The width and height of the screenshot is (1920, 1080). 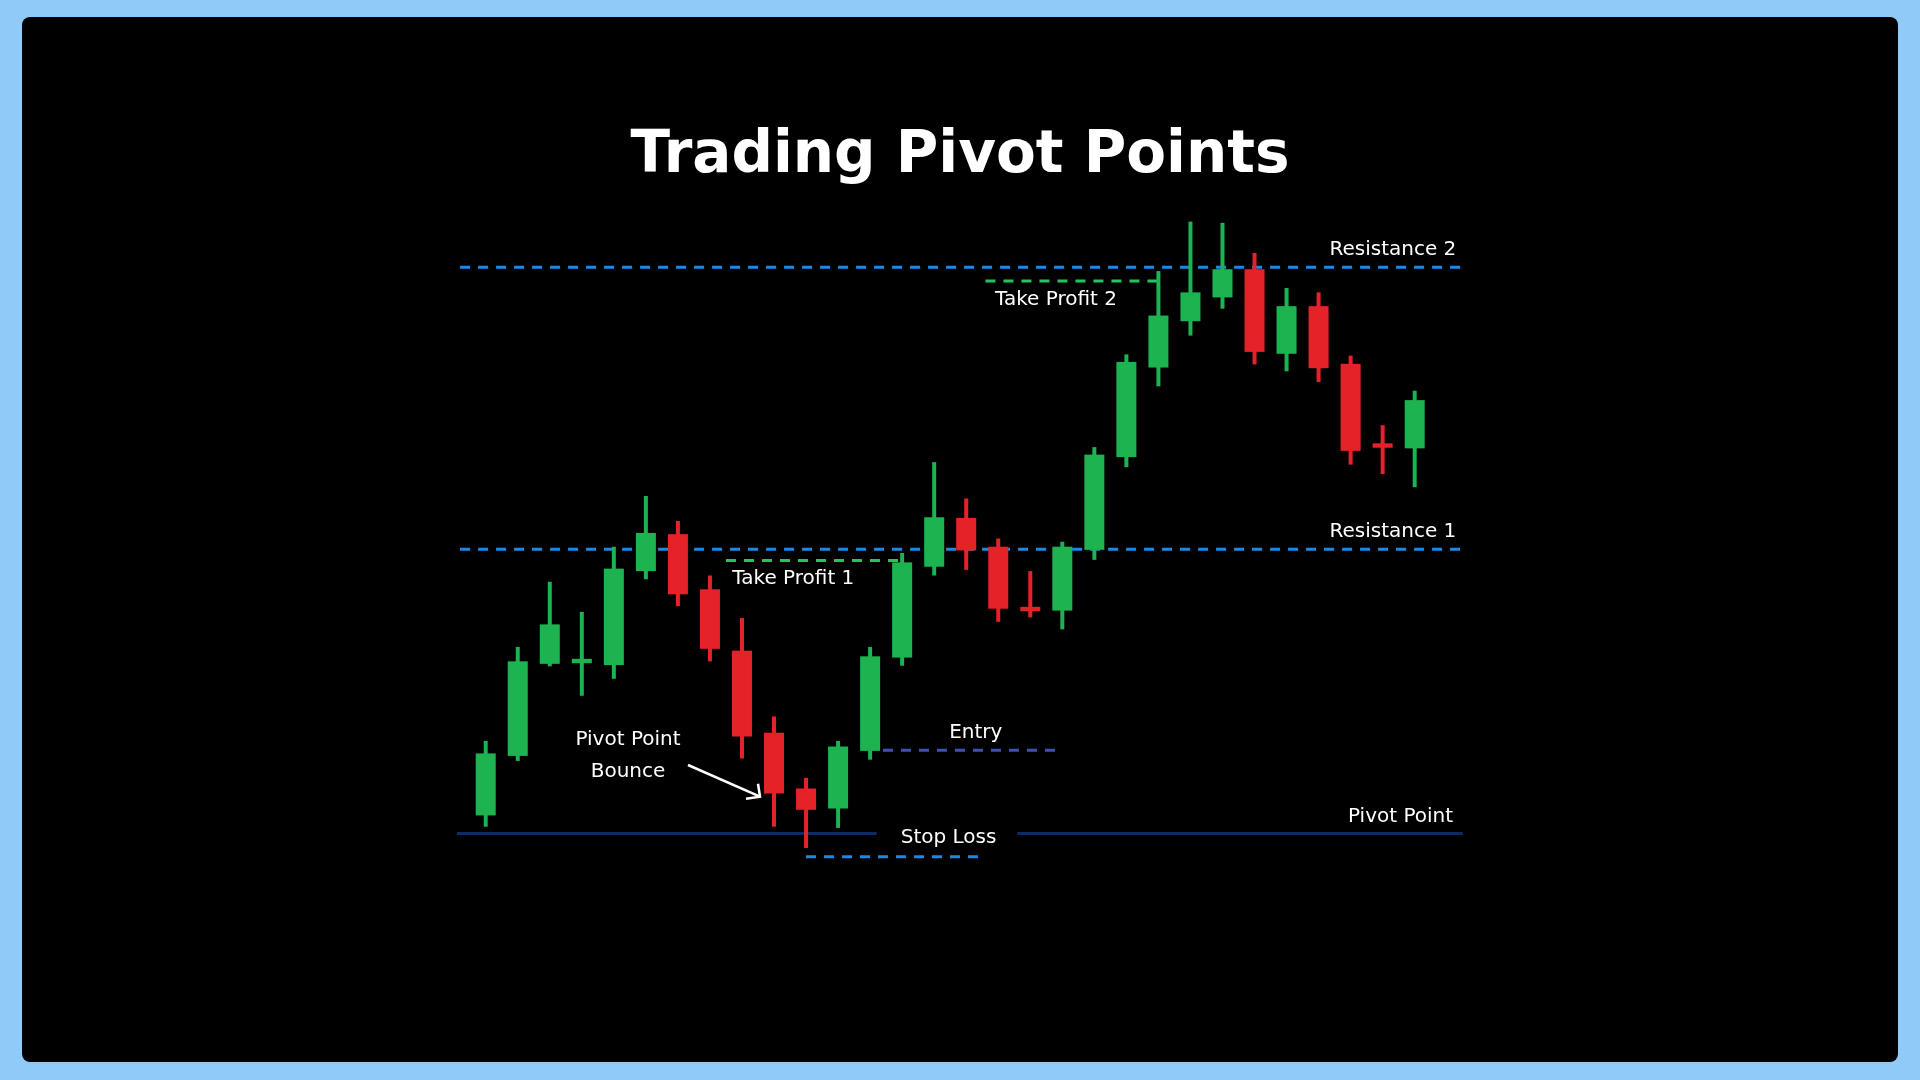 What do you see at coordinates (976, 731) in the screenshot?
I see `ref-line-label: Entry` at bounding box center [976, 731].